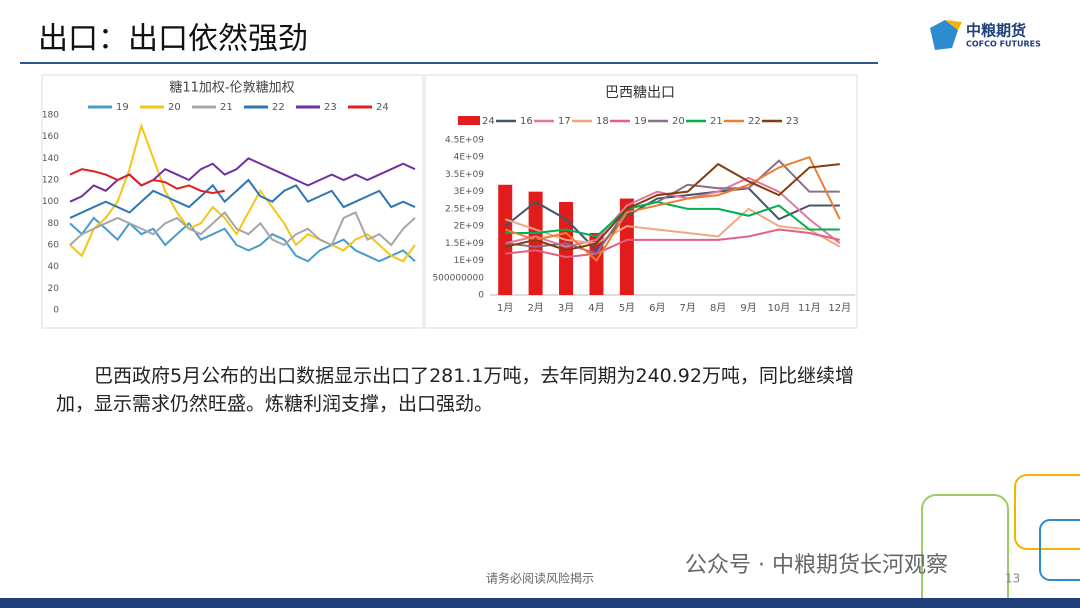 This screenshot has height=608, width=1080. Describe the element at coordinates (469, 120) in the screenshot. I see `legend-swatch` at that location.